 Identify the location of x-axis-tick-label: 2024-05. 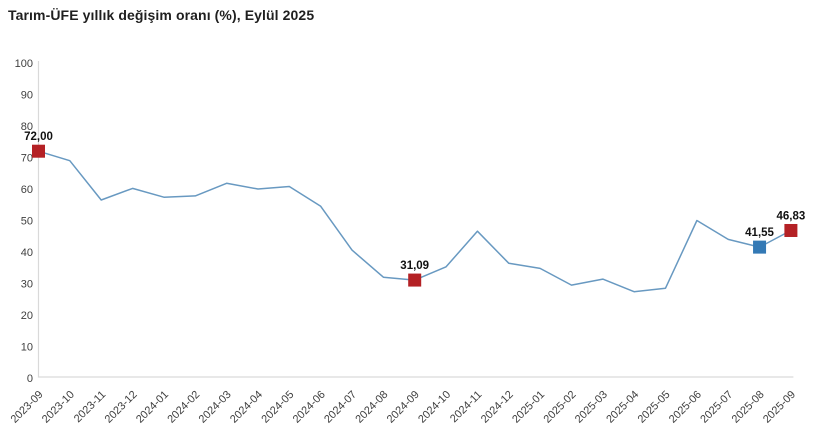
(277, 407).